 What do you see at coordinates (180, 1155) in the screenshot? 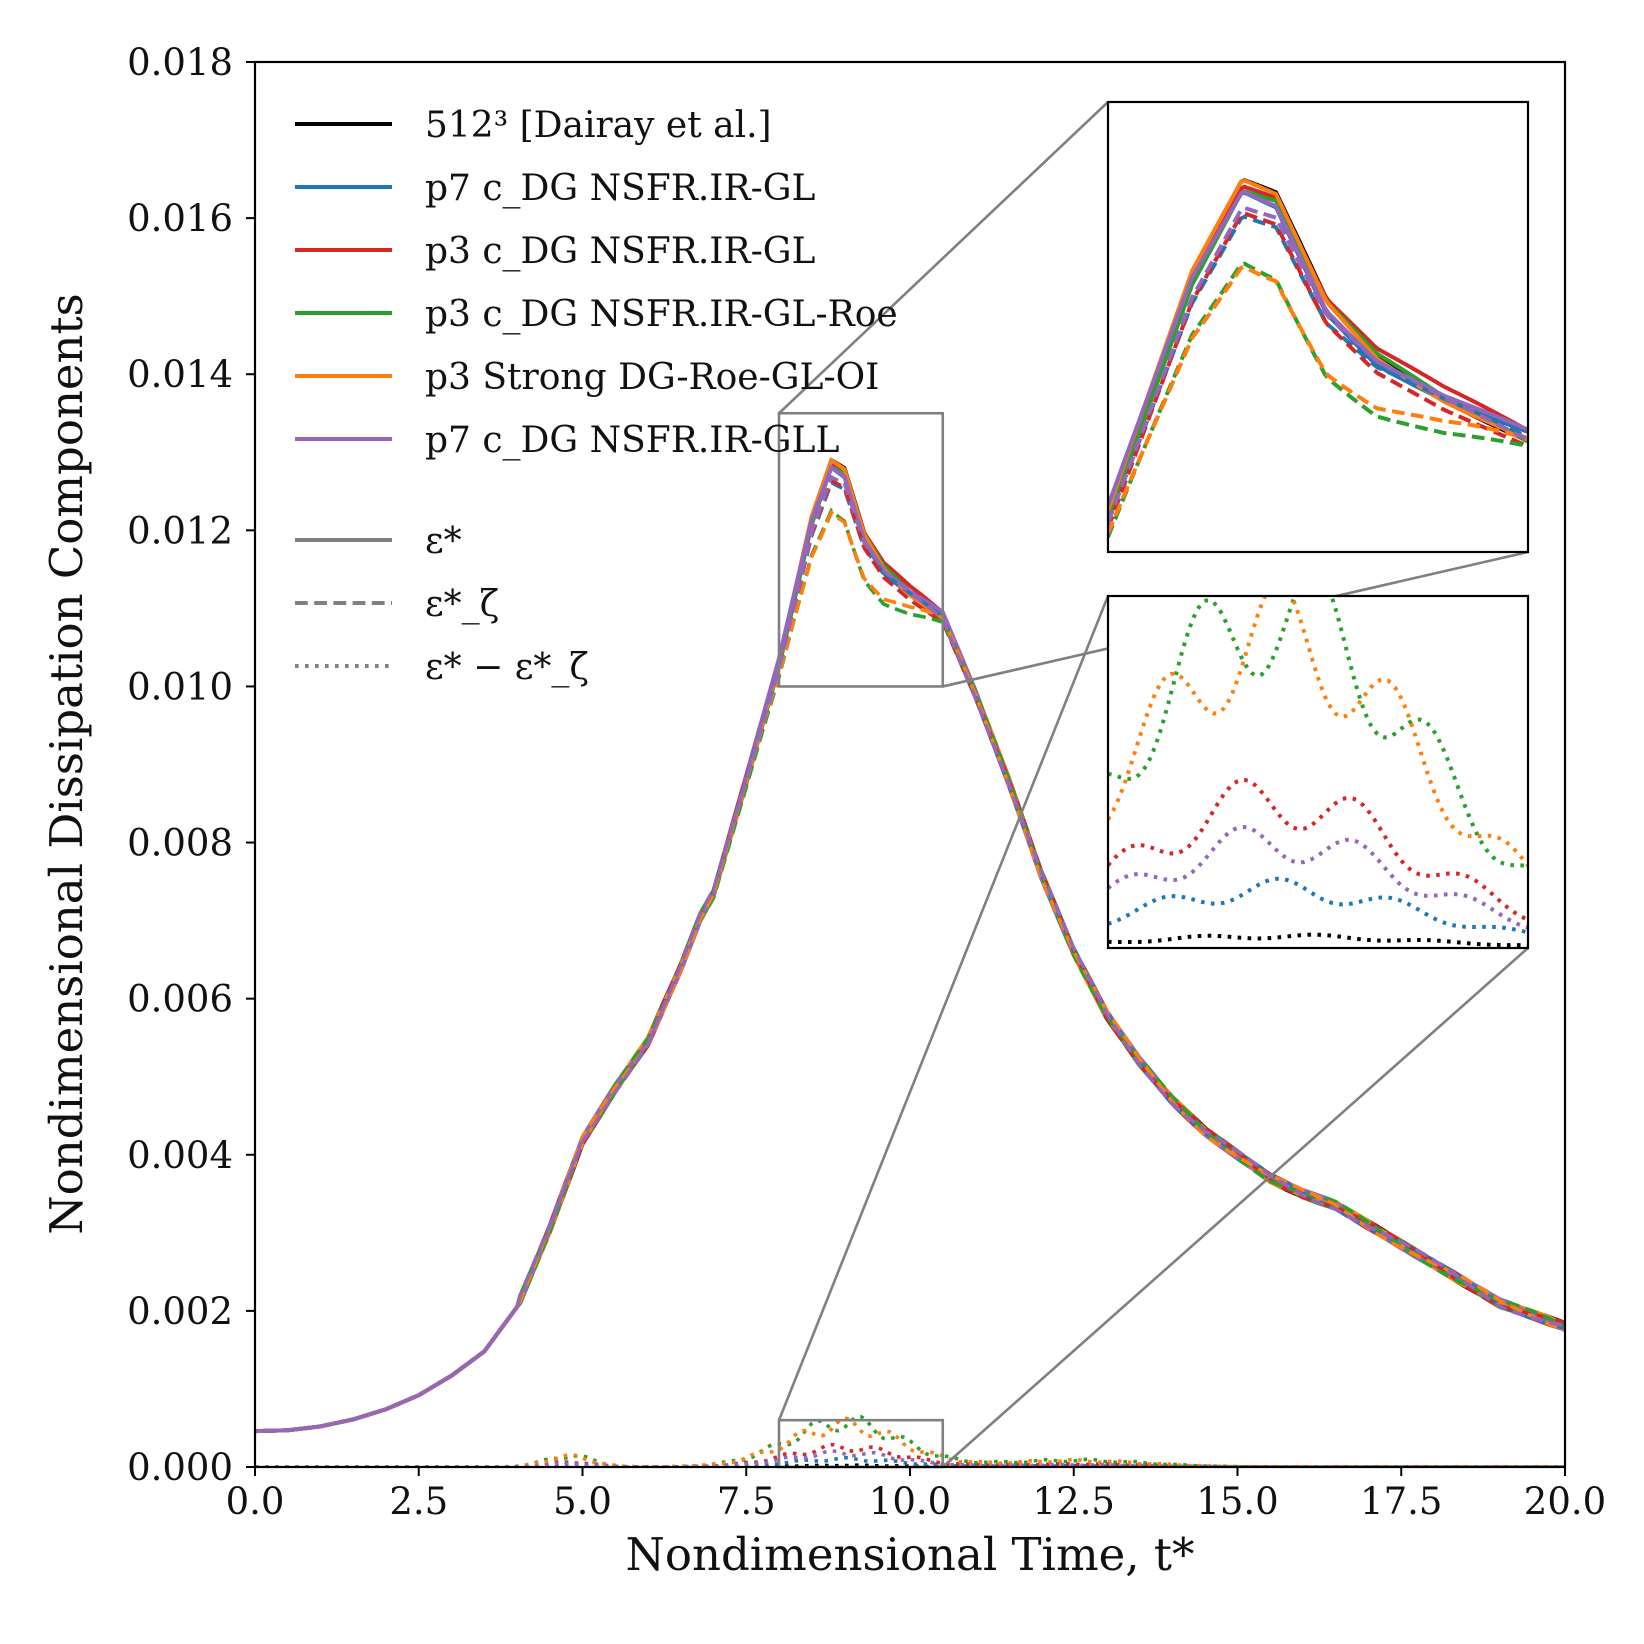
I see `y-tick-label: 0.004` at bounding box center [180, 1155].